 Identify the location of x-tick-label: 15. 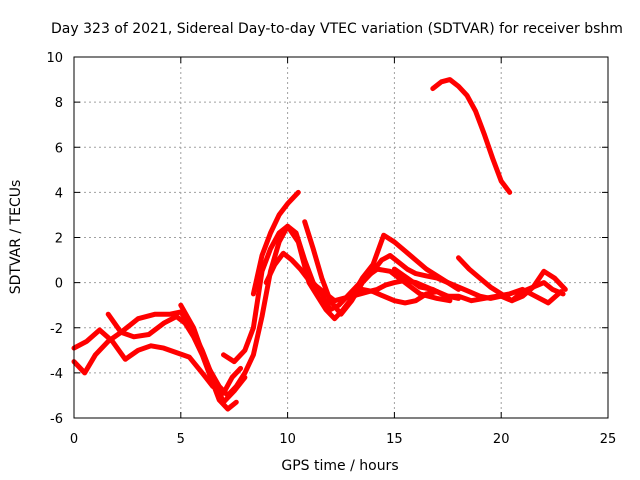
(394, 439).